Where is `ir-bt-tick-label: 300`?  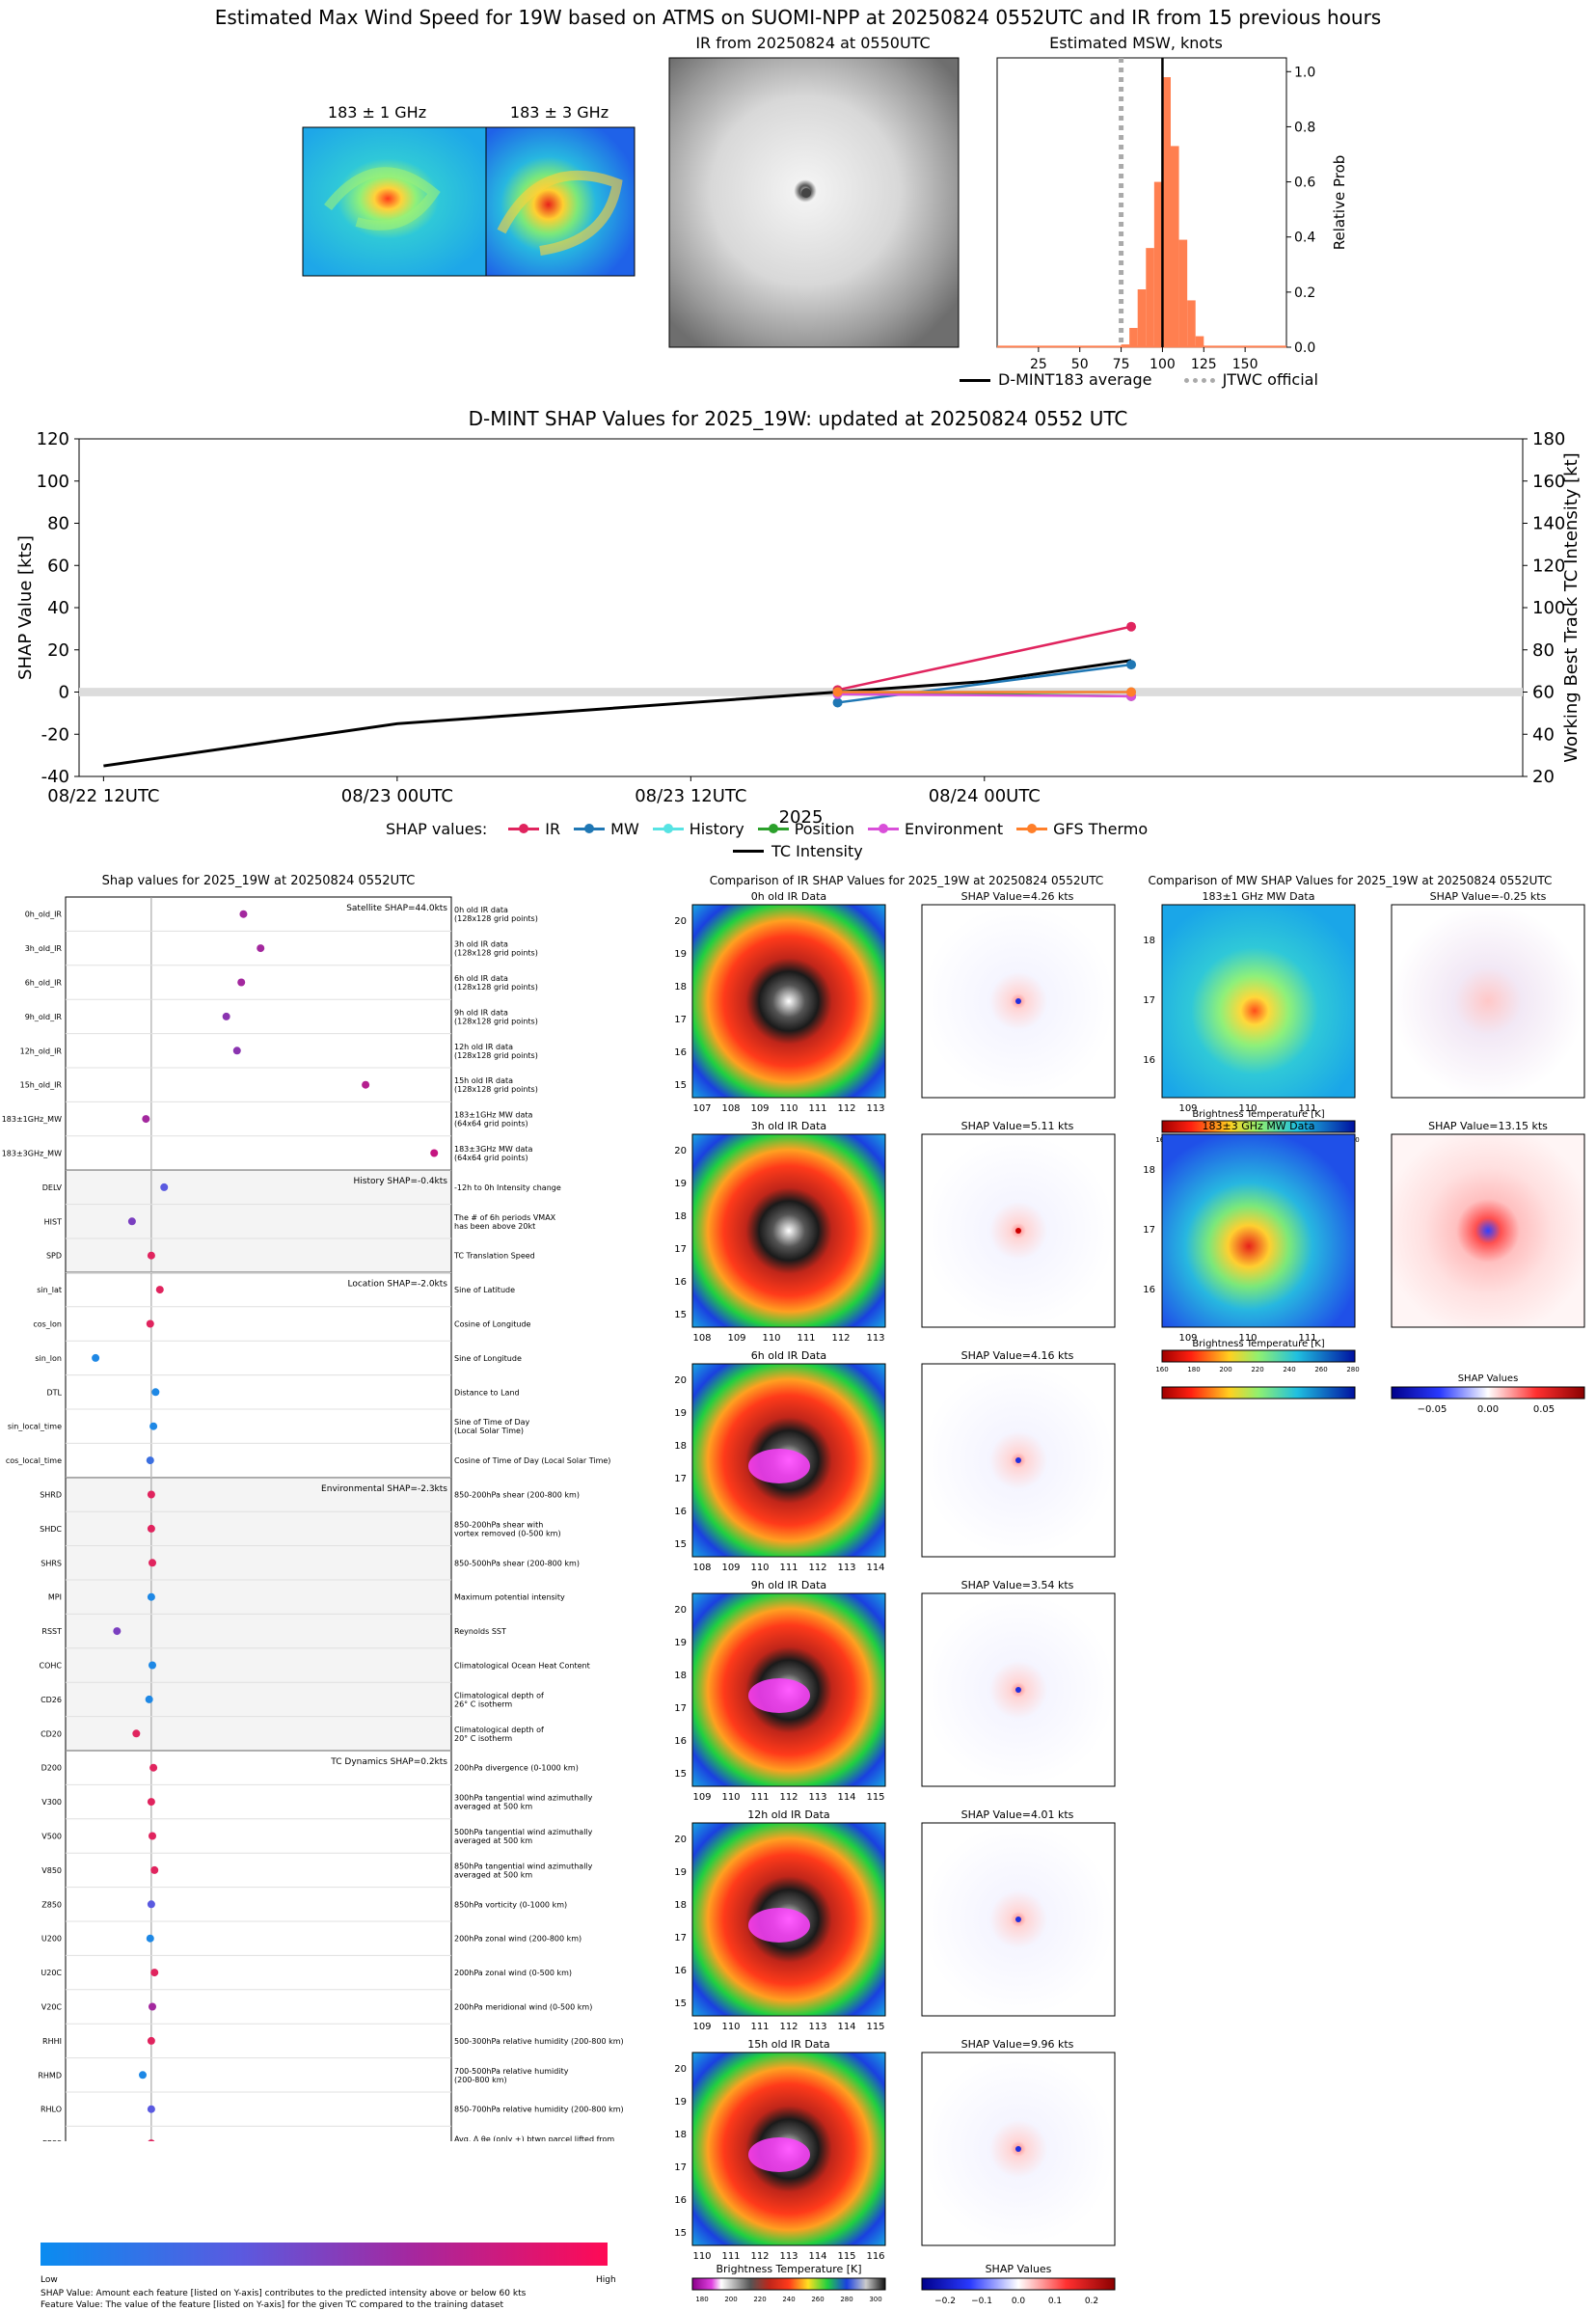 ir-bt-tick-label: 300 is located at coordinates (875, 2299).